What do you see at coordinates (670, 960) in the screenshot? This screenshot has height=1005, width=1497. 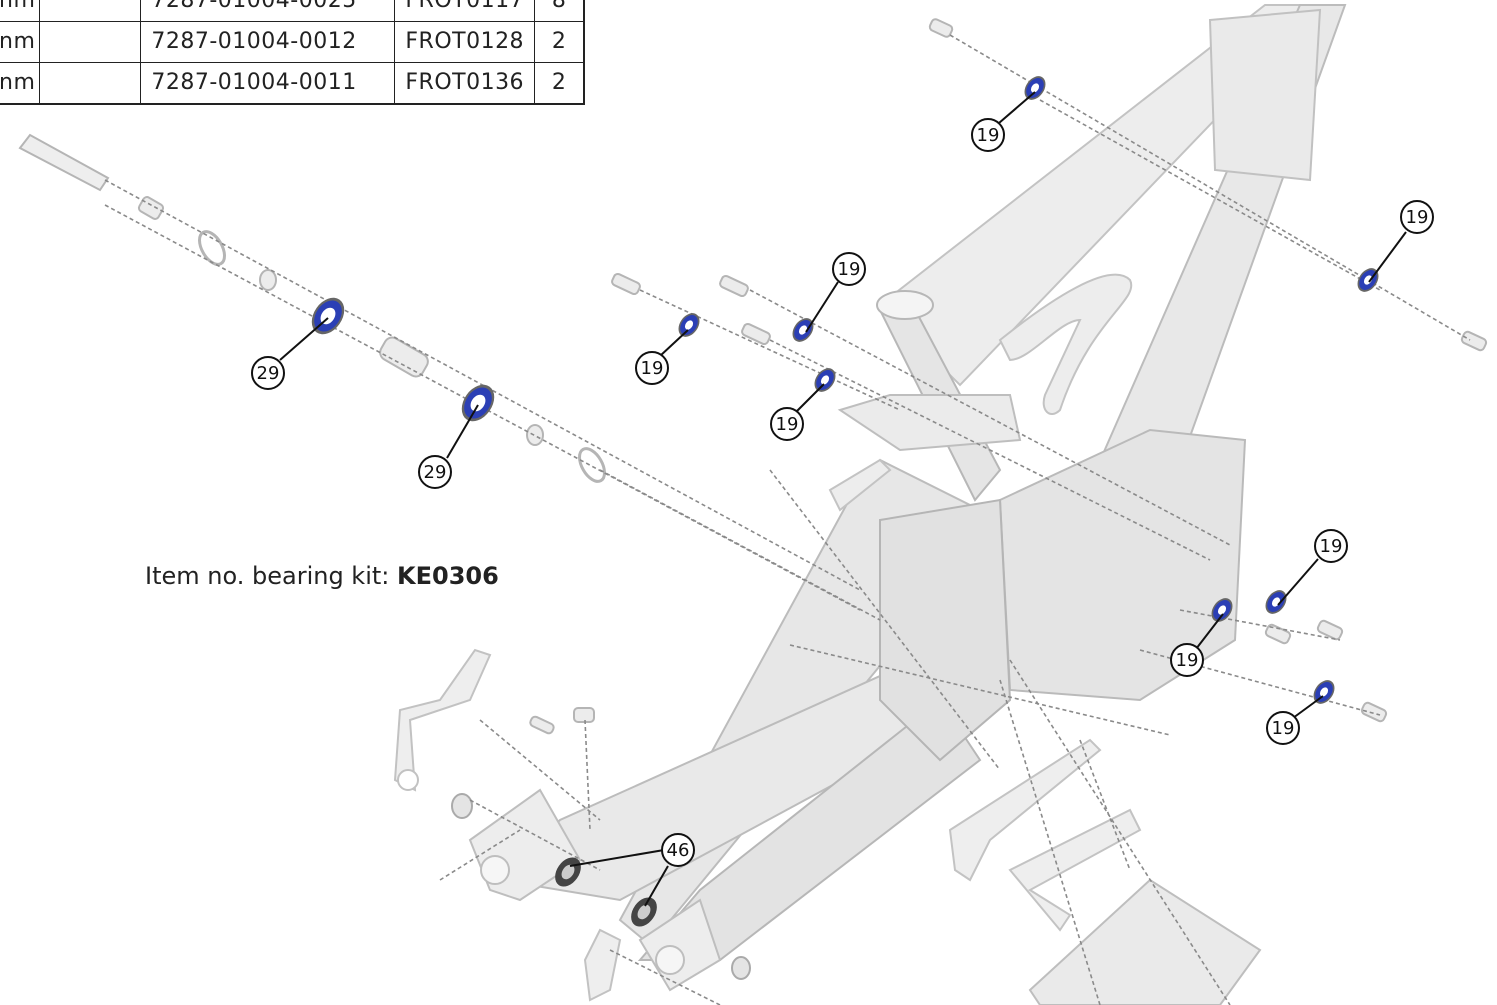 I see `dropout-eye-right` at bounding box center [670, 960].